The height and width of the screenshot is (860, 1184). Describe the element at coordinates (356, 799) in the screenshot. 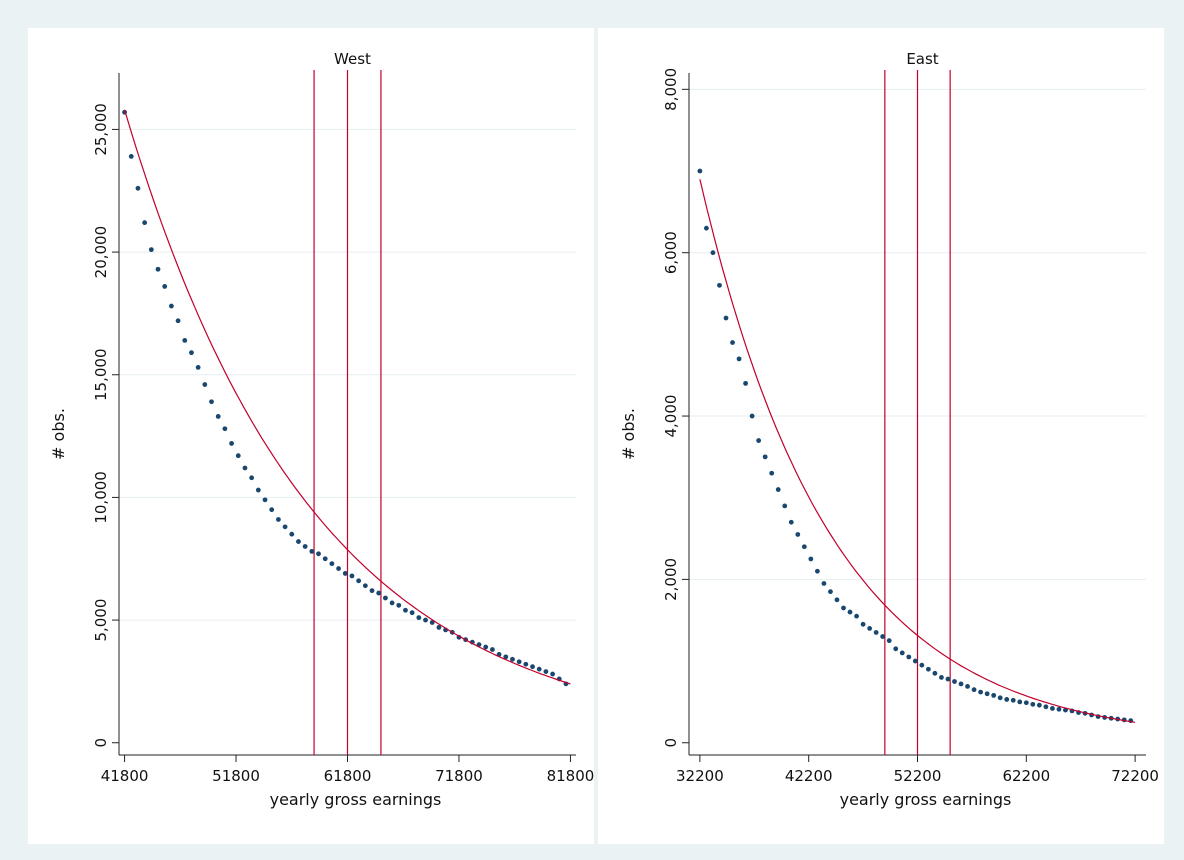

I see `west-x-axis-label: yearly gross earnings` at that location.